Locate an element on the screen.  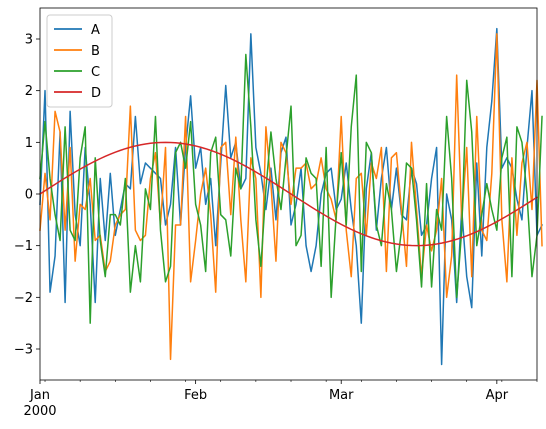
legend-label-b: B is located at coordinates (95, 51).